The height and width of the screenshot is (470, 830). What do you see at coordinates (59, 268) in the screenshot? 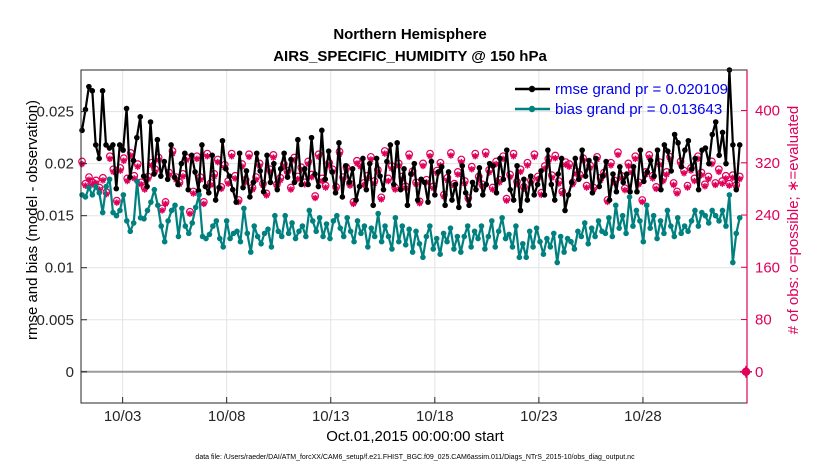
I see `y-tick-label-left: 0.01` at bounding box center [59, 268].